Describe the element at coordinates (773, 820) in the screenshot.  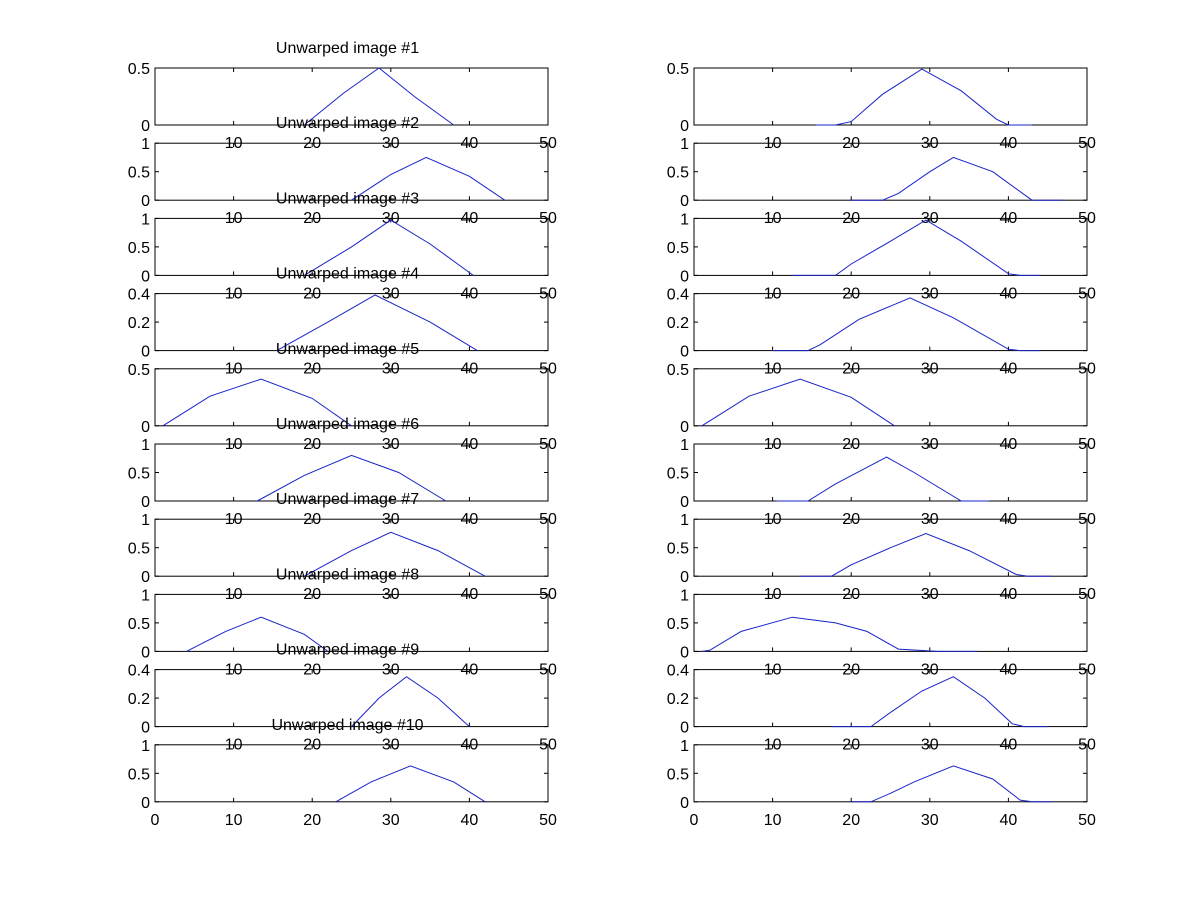
I see `x-tick-label: 10` at that location.